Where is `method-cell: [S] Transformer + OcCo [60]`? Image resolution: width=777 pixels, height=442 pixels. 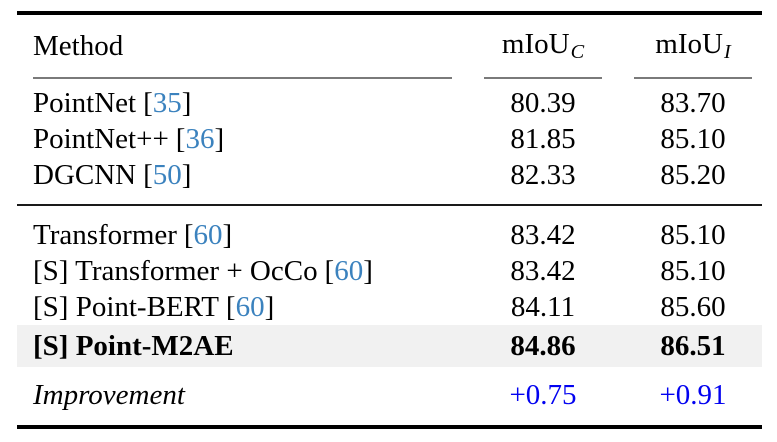 method-cell: [S] Transformer + OcCo [60] is located at coordinates (249, 270).